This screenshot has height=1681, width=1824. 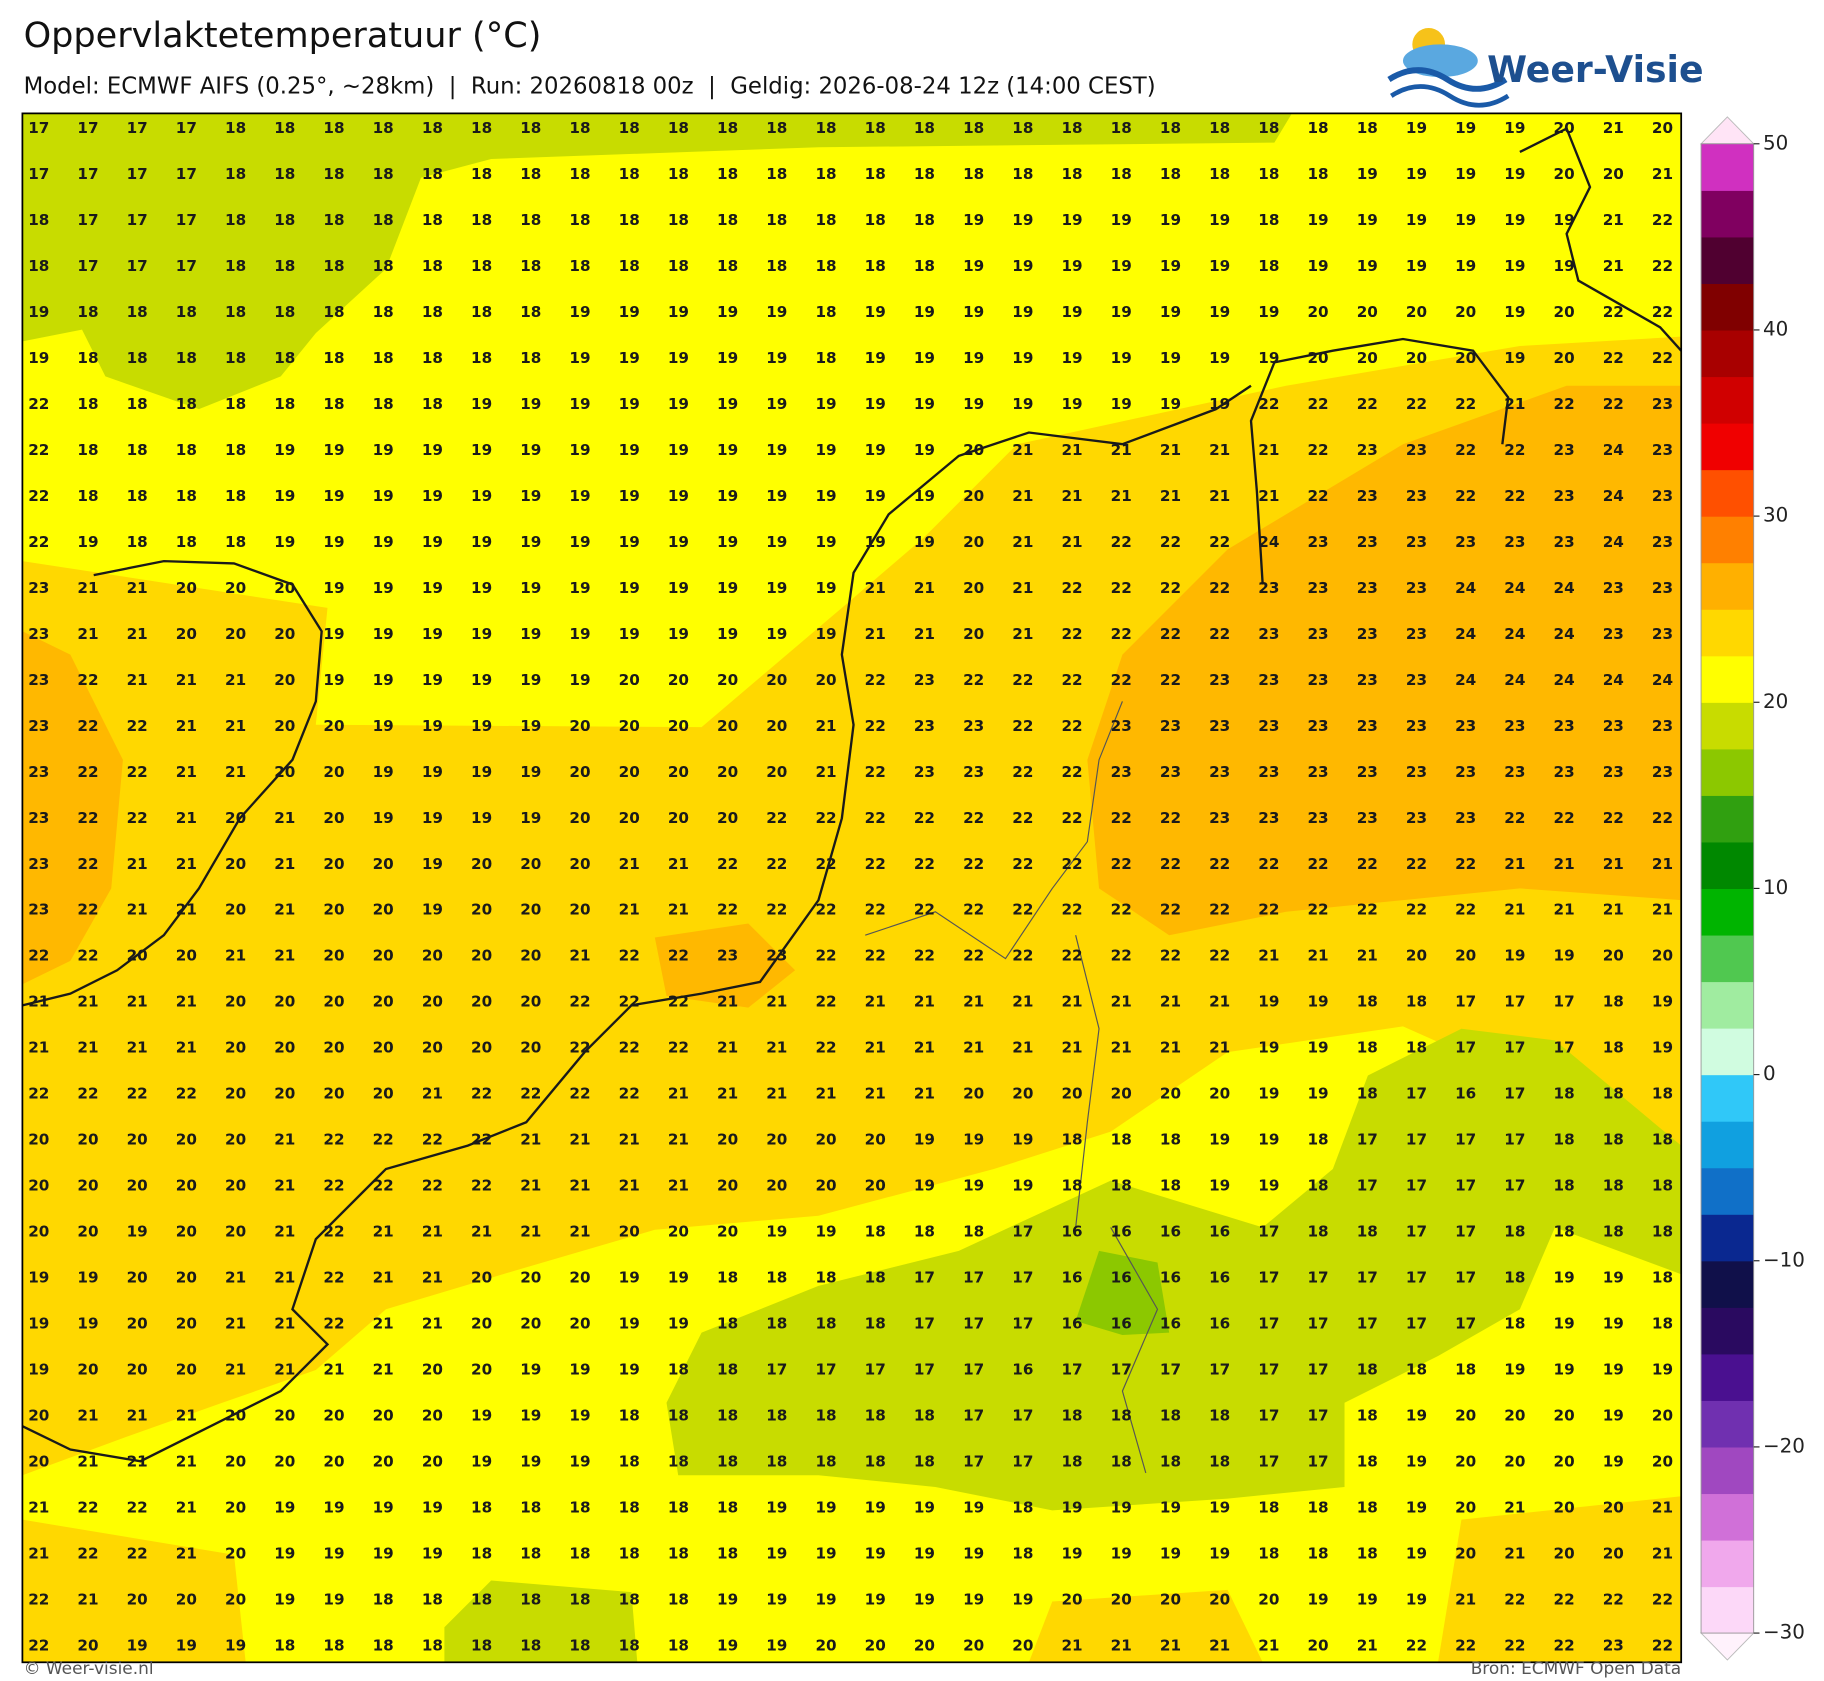 I want to click on colorbar-tick-label: 0, so click(x=1769, y=1073).